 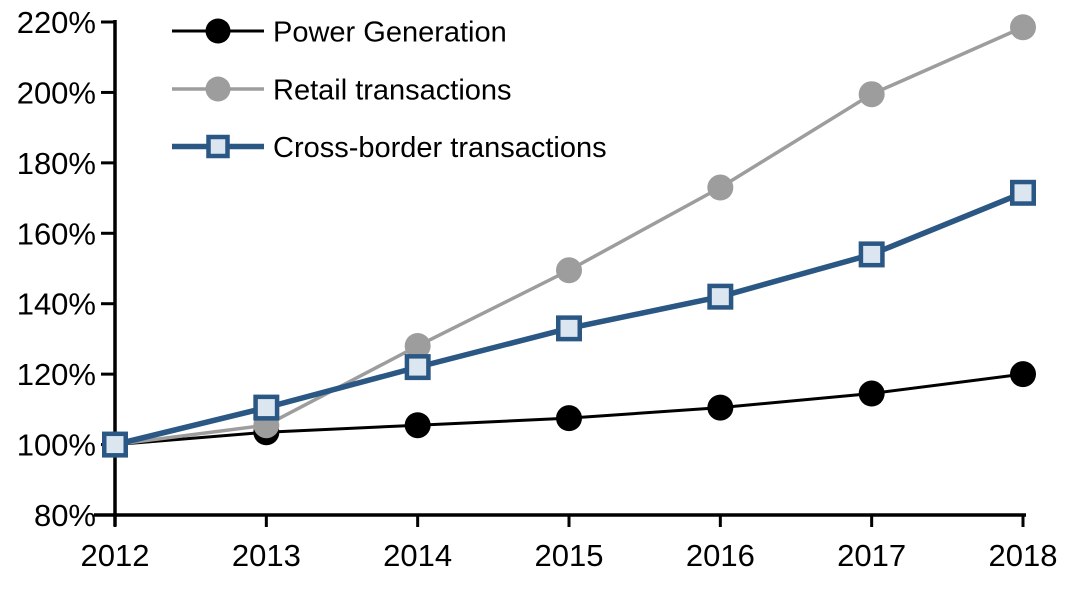 I want to click on legend-label: Retail transactions, so click(x=392, y=91).